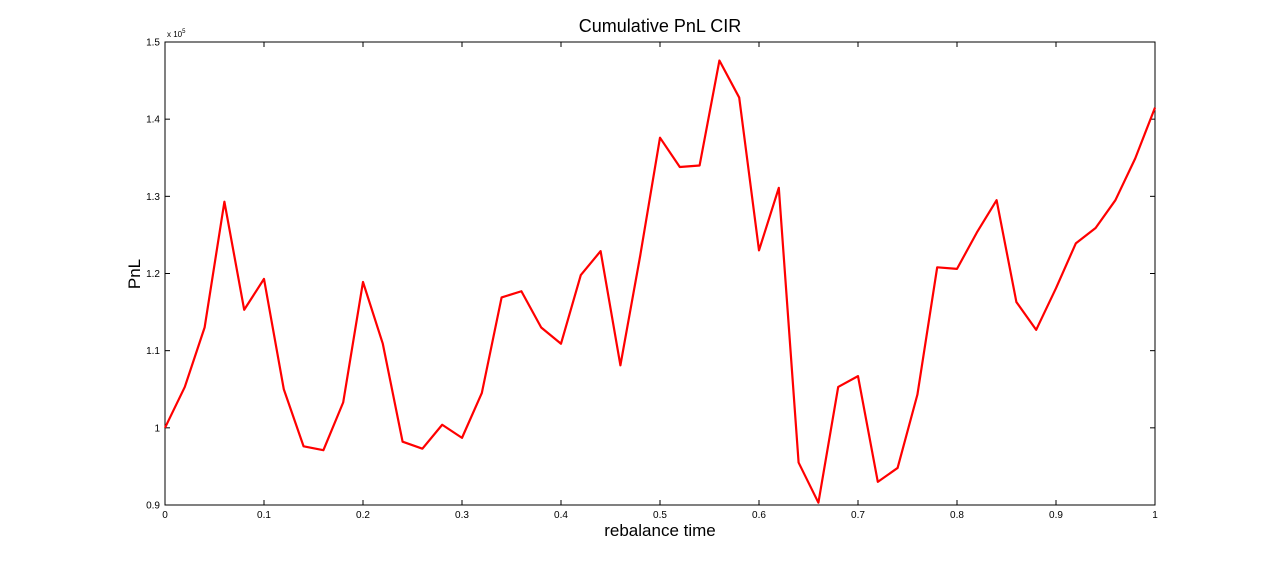 The width and height of the screenshot is (1277, 567). Describe the element at coordinates (858, 515) in the screenshot. I see `x-tick-label: 0.7` at that location.